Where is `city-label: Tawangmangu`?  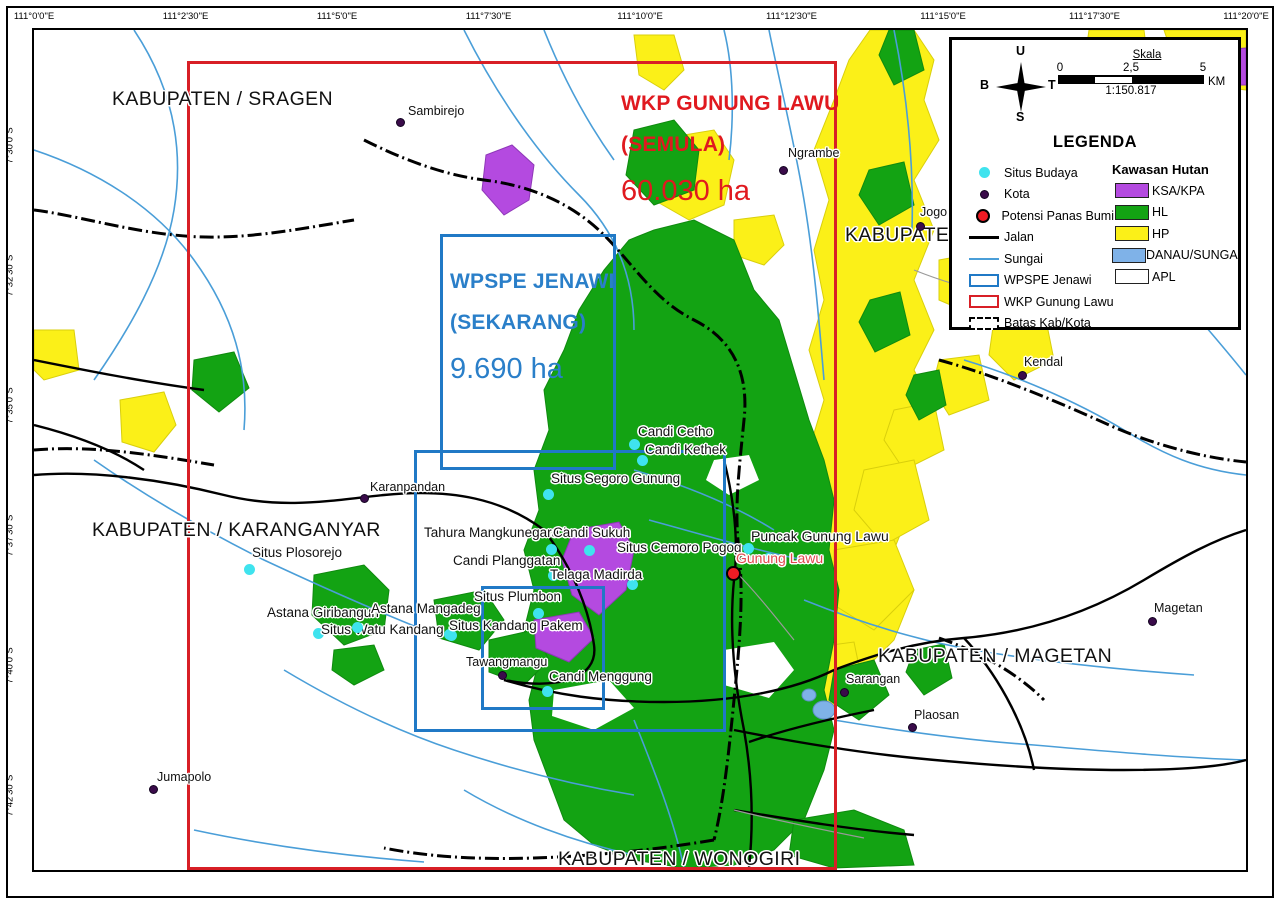
city-label: Tawangmangu is located at coordinates (507, 662).